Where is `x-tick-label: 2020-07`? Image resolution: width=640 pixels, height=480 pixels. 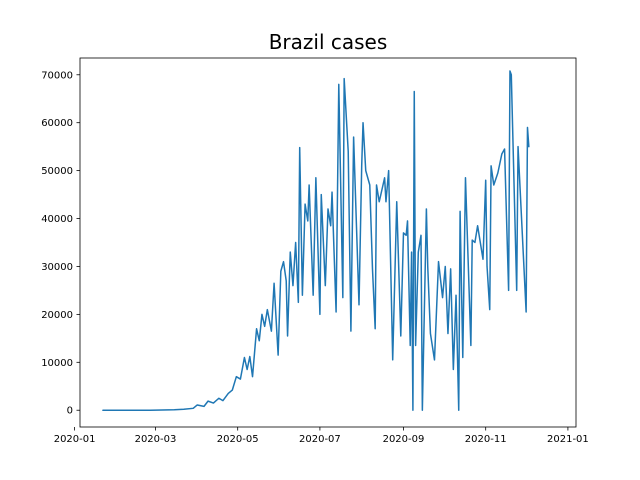 x-tick-label: 2020-07 is located at coordinates (320, 439).